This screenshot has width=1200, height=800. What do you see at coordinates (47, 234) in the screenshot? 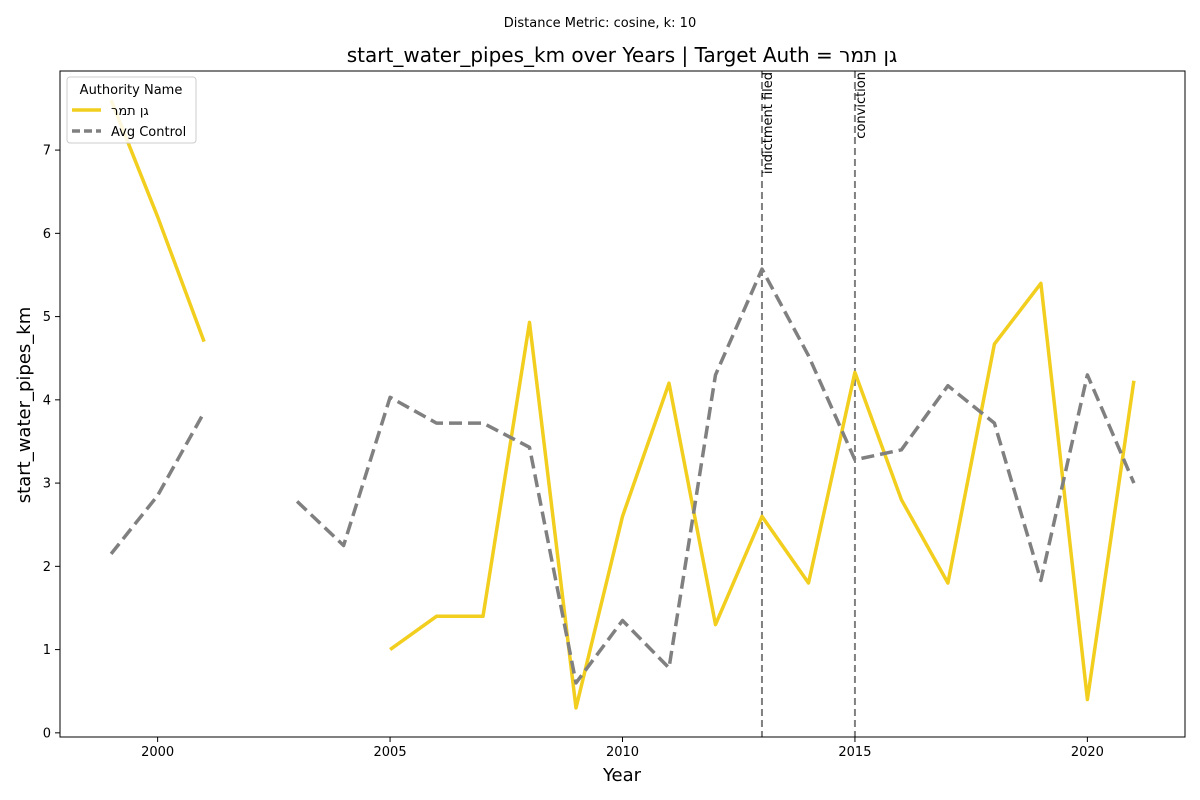
I see `y-tick-label: 6` at bounding box center [47, 234].